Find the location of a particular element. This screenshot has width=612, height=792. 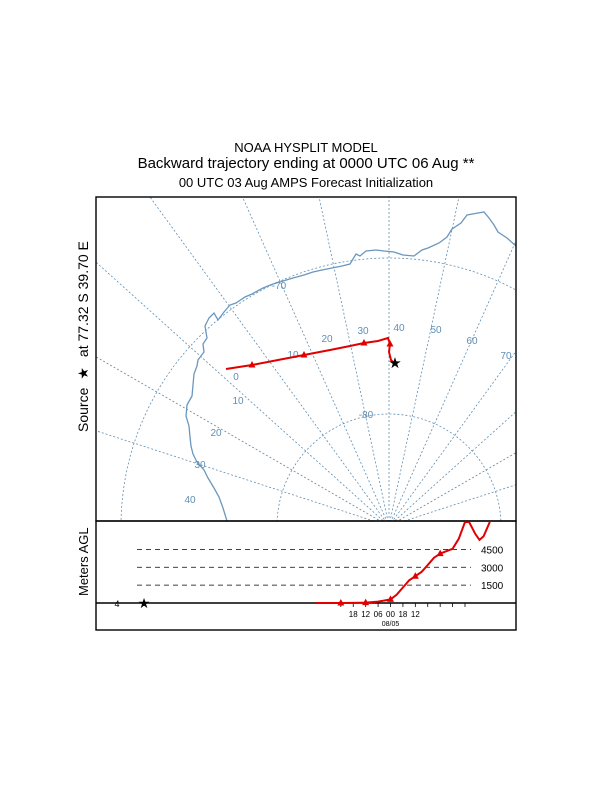

source-label: Source★at 77.32 S 39.70 E is located at coordinates (83, 336).